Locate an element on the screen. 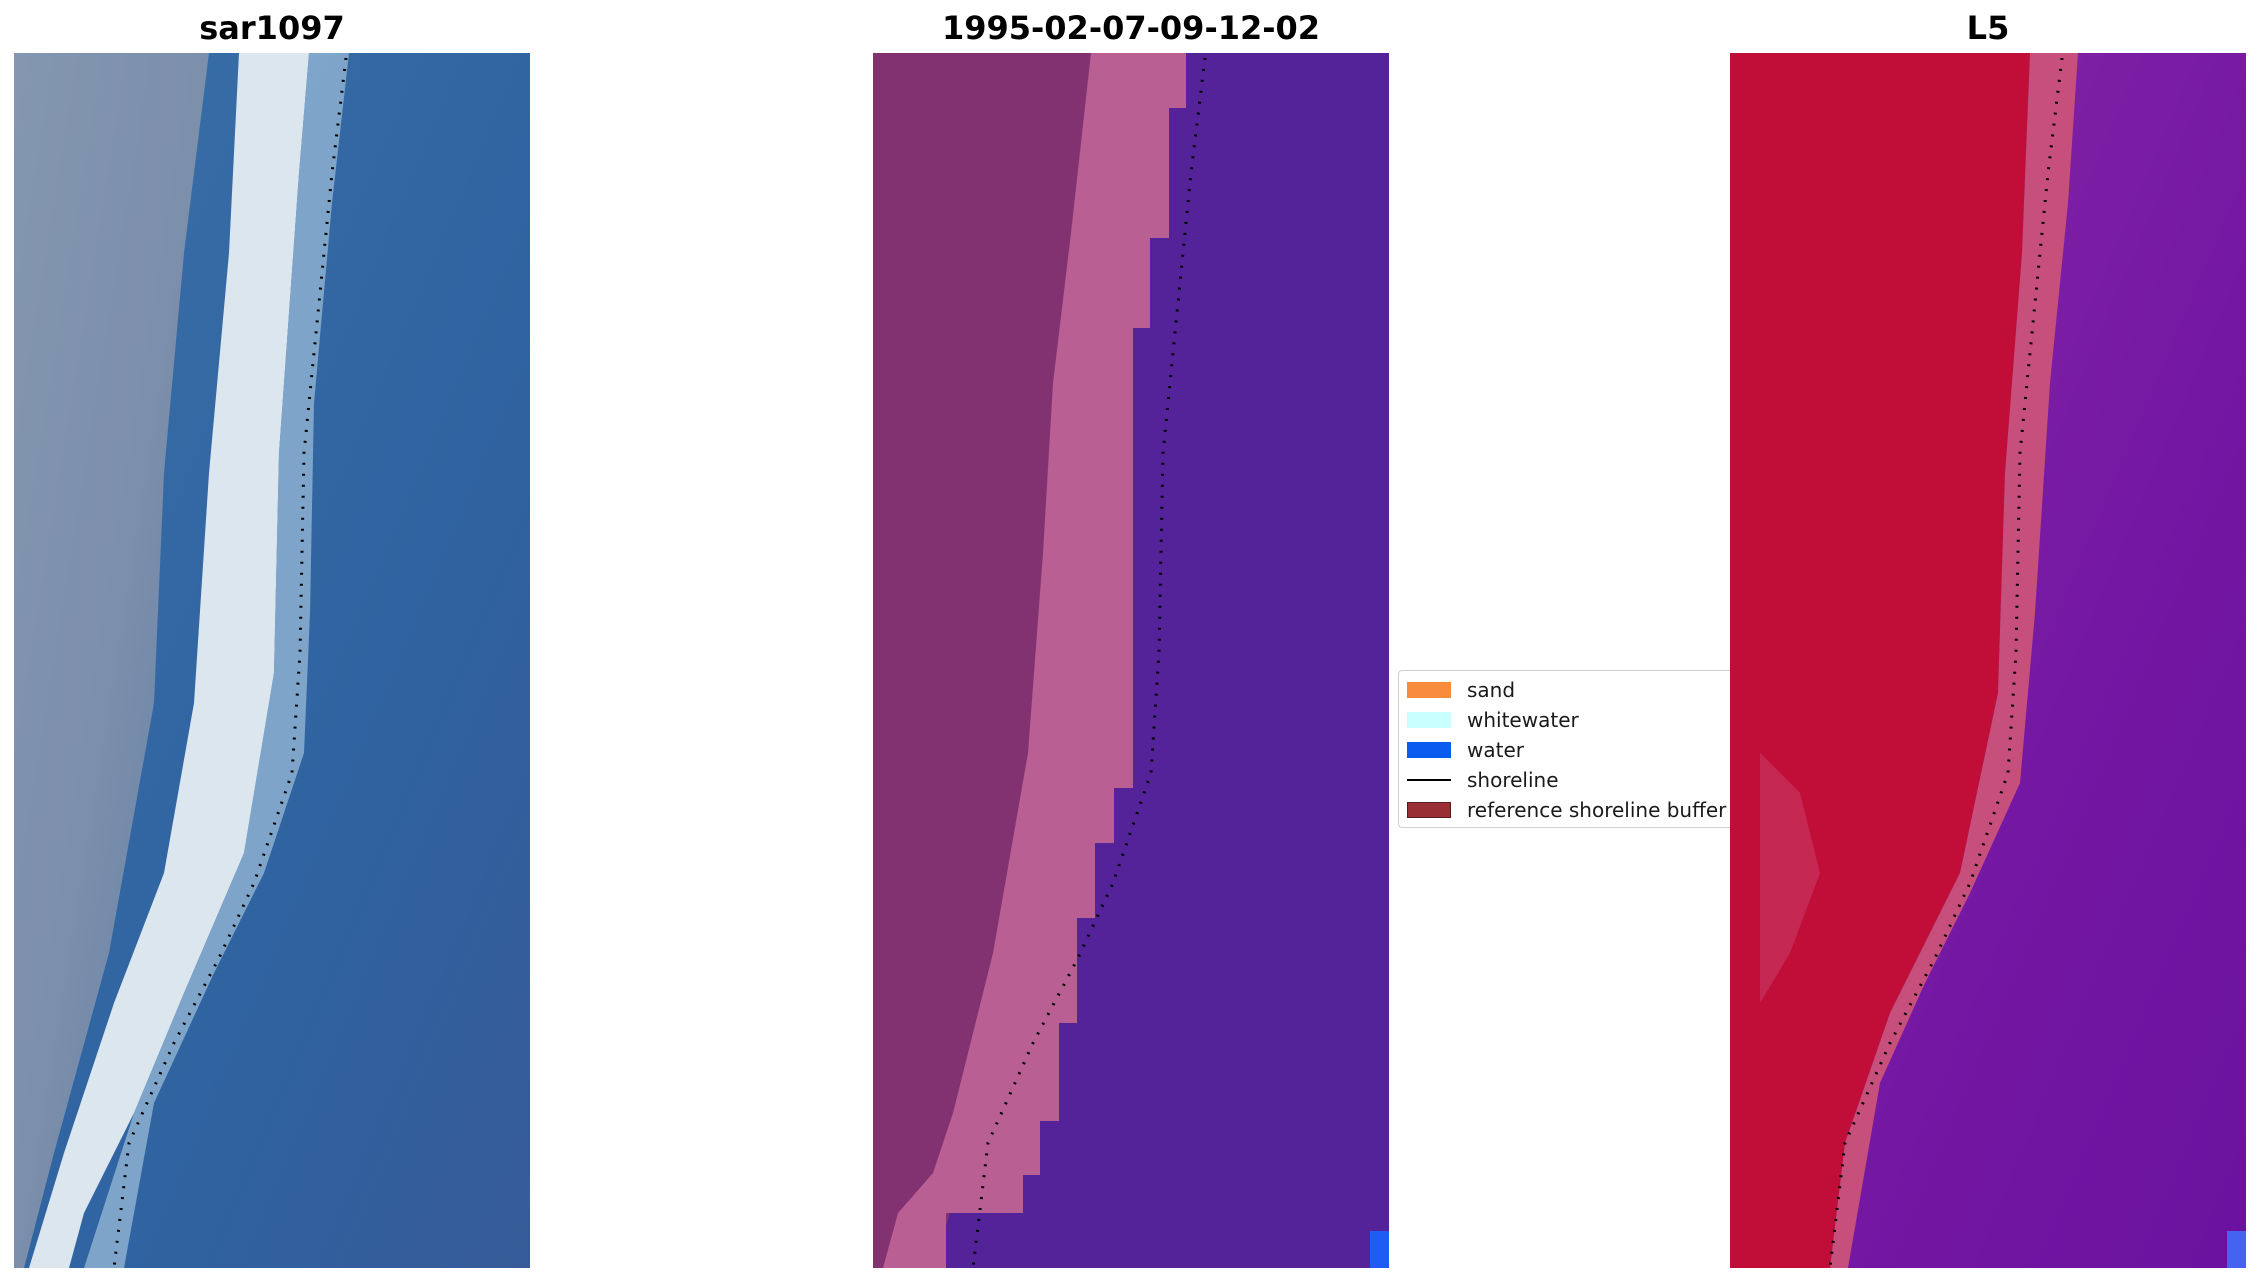 Image resolution: width=2260 pixels, height=1283 pixels. class-beach-band is located at coordinates (1034, 660).